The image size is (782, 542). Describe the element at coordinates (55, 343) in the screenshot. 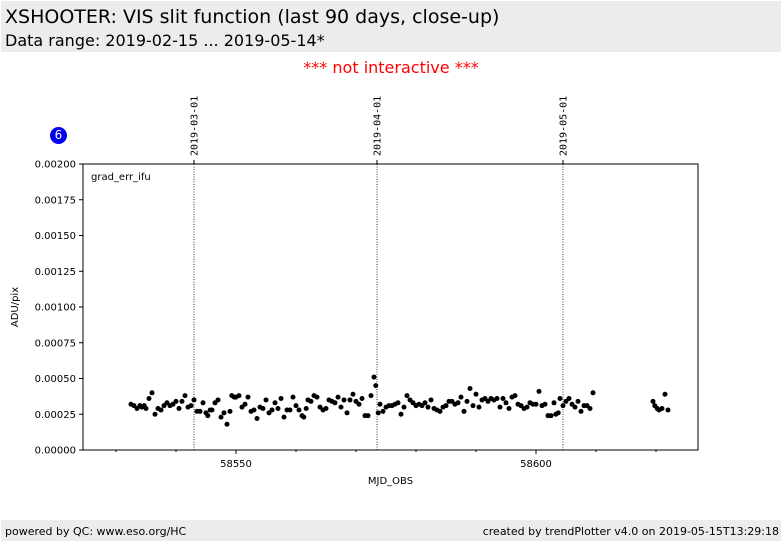

I see `y-tick-label: 0.00075` at that location.